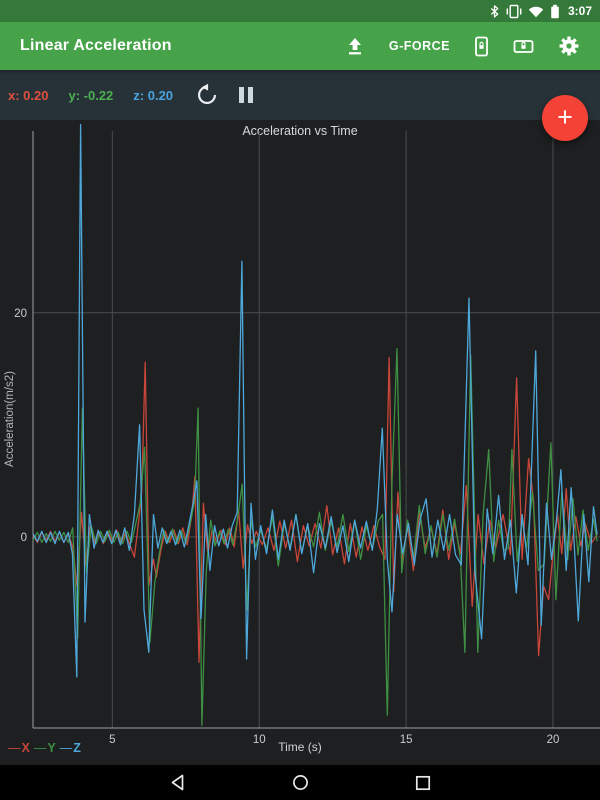 This screenshot has height=800, width=600. Describe the element at coordinates (24, 538) in the screenshot. I see `y-axis-tick-label: 0` at that location.